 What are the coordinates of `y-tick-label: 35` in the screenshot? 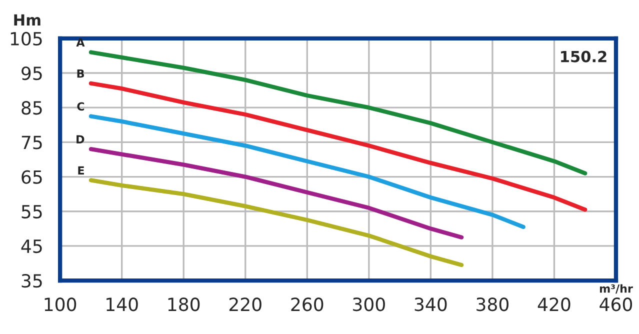 It's located at (32, 281).